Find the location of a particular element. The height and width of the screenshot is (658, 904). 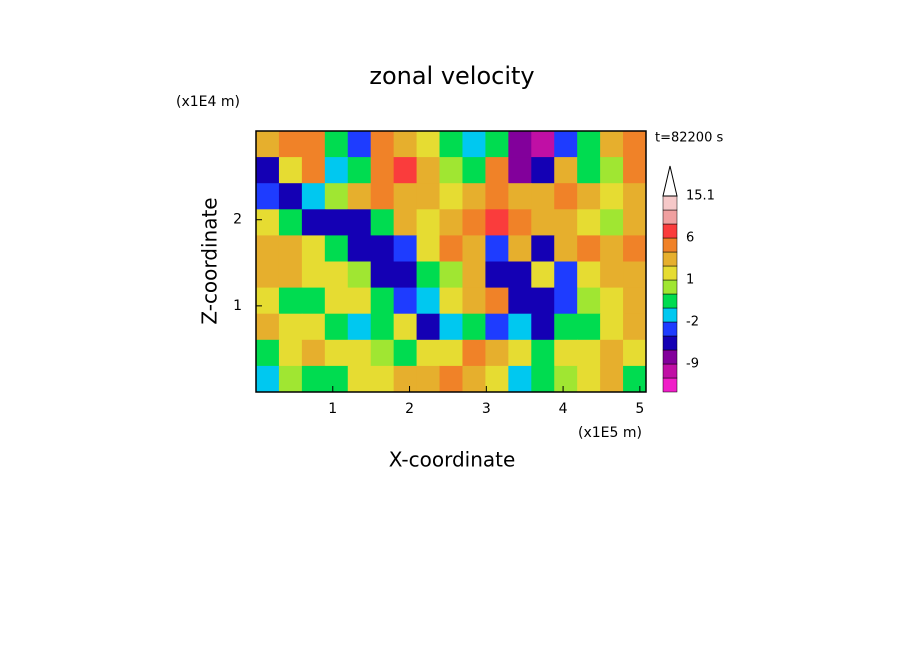

x-axis-label: X-coordinate is located at coordinates (452, 460).